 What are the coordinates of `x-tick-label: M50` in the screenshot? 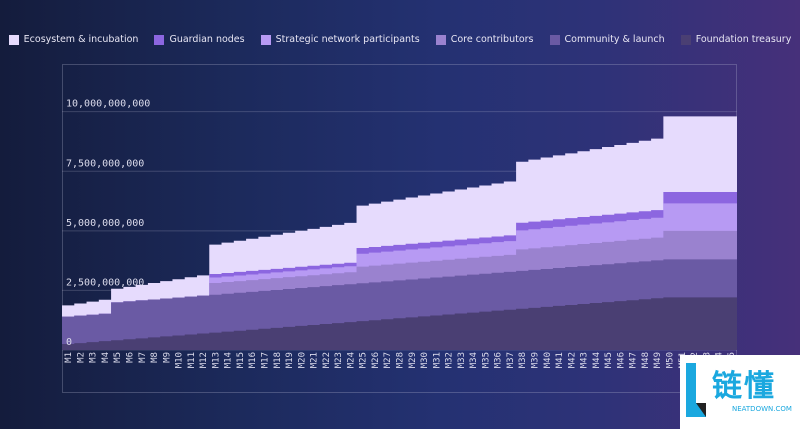 It's located at (671, 360).